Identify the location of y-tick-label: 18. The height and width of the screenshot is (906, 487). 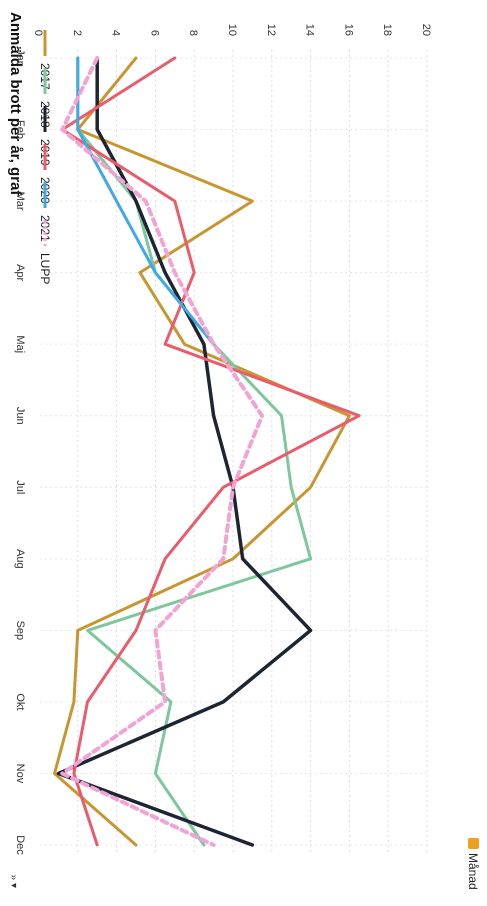
(387, 30).